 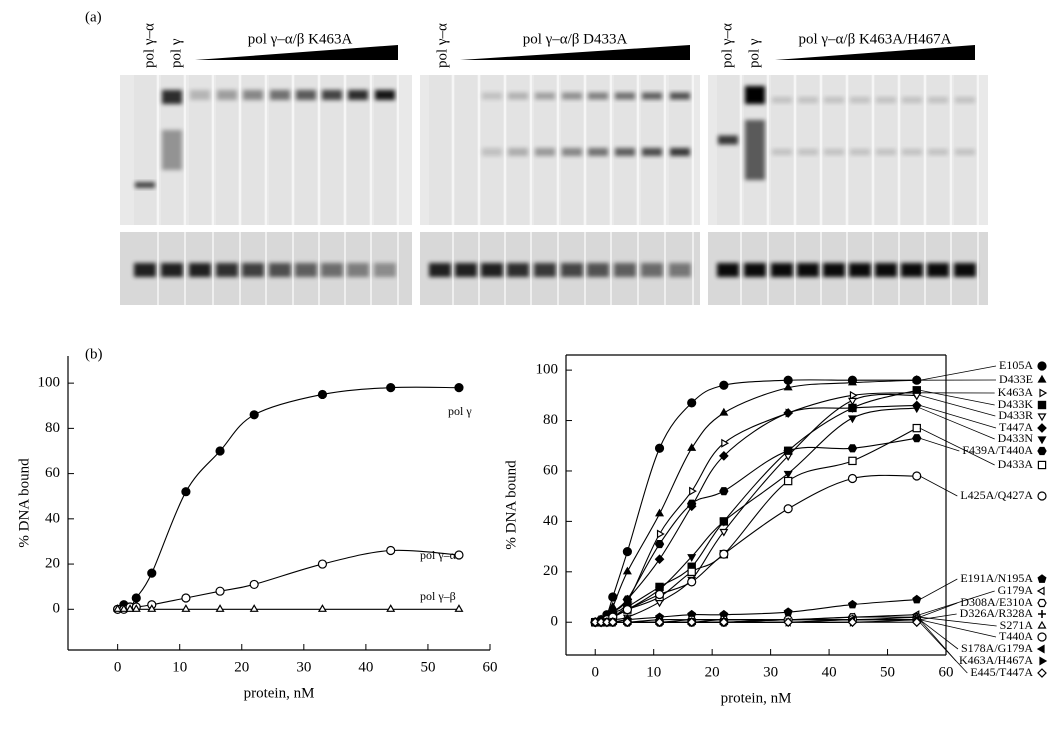 I want to click on y-axis-label: % DNA bound, so click(x=511, y=505).